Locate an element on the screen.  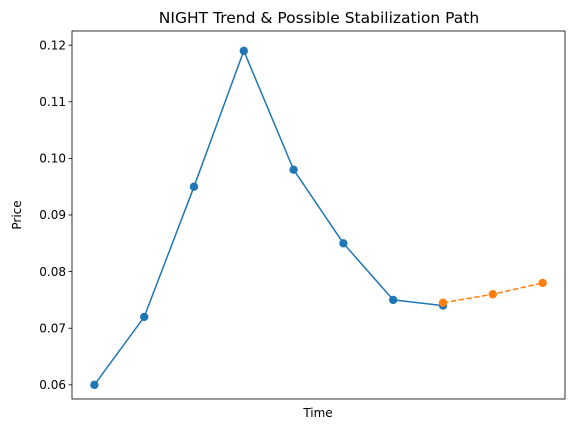
y-tick-label: 0.10 is located at coordinates (52, 159).